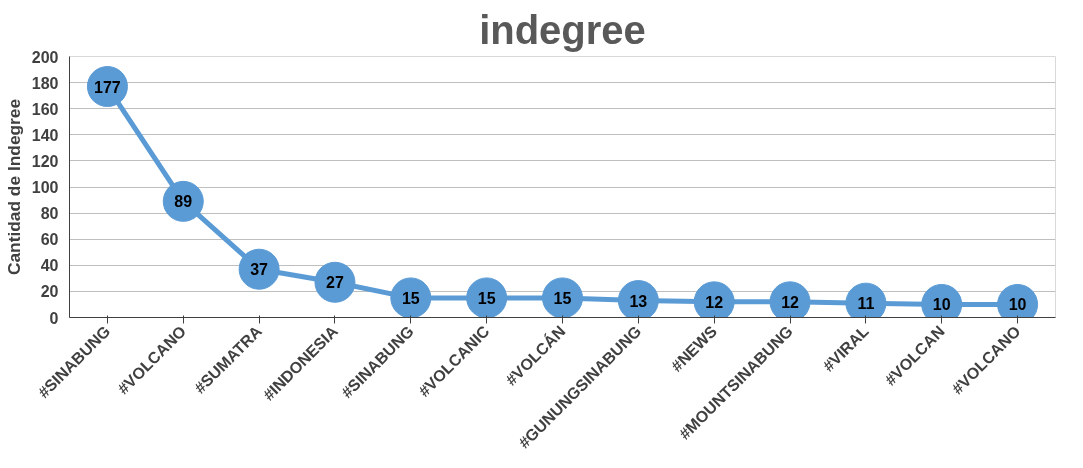  I want to click on data-label: 37, so click(259, 270).